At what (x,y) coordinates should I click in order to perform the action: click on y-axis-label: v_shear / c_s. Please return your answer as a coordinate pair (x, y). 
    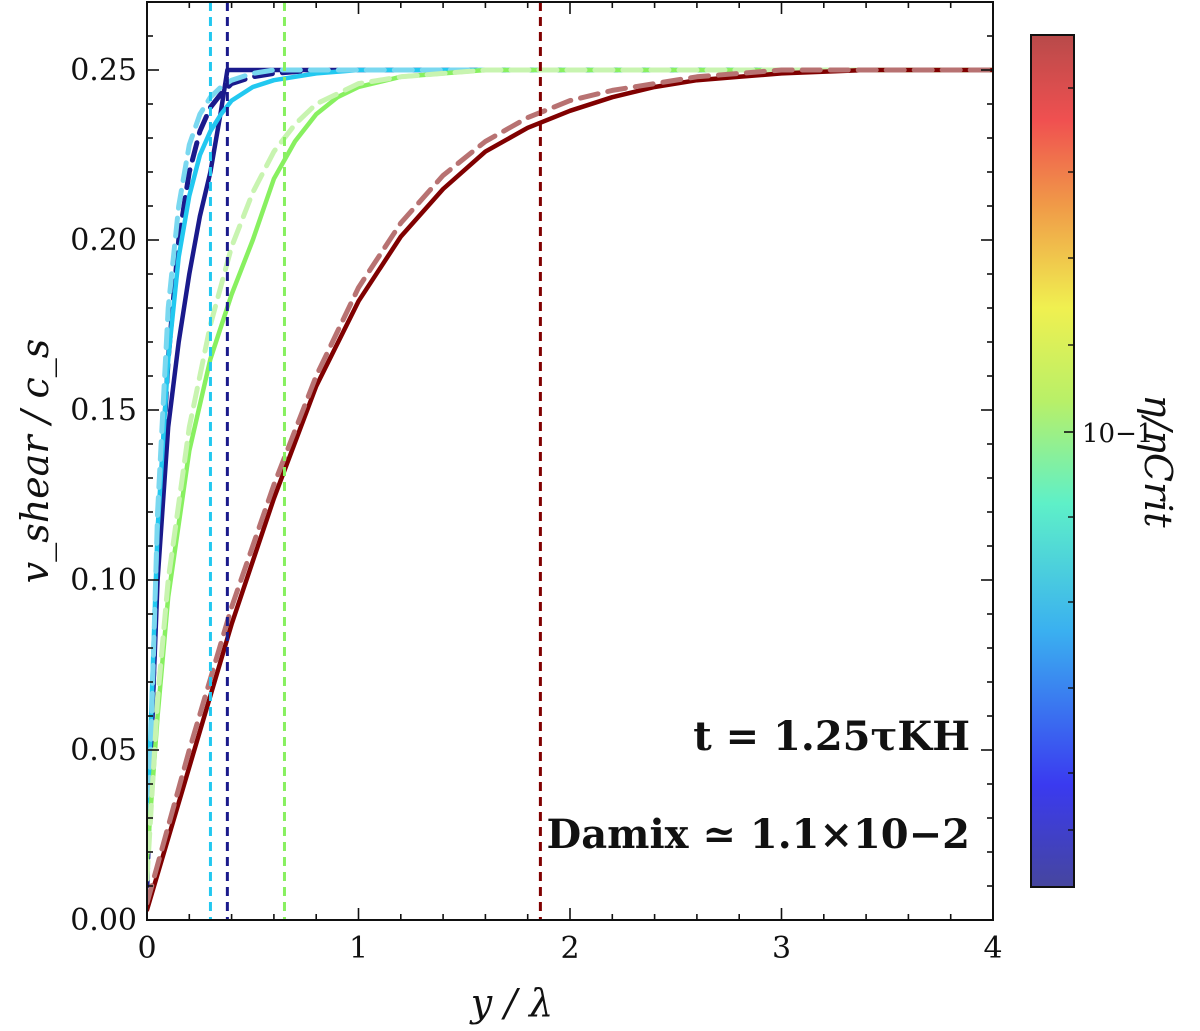
    Looking at the image, I should click on (35, 461).